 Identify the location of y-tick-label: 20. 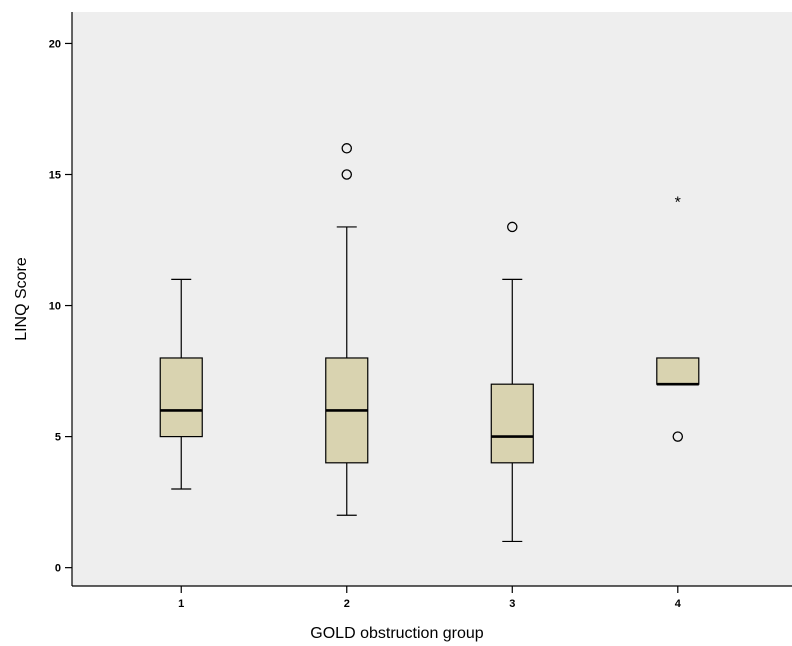
(55, 44).